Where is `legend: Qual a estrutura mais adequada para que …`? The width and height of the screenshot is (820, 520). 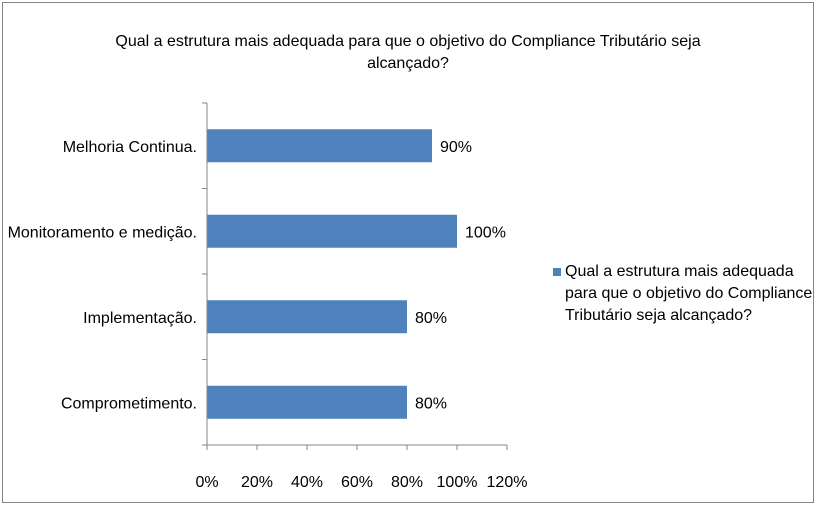 legend: Qual a estrutura mais adequada para que … is located at coordinates (683, 294).